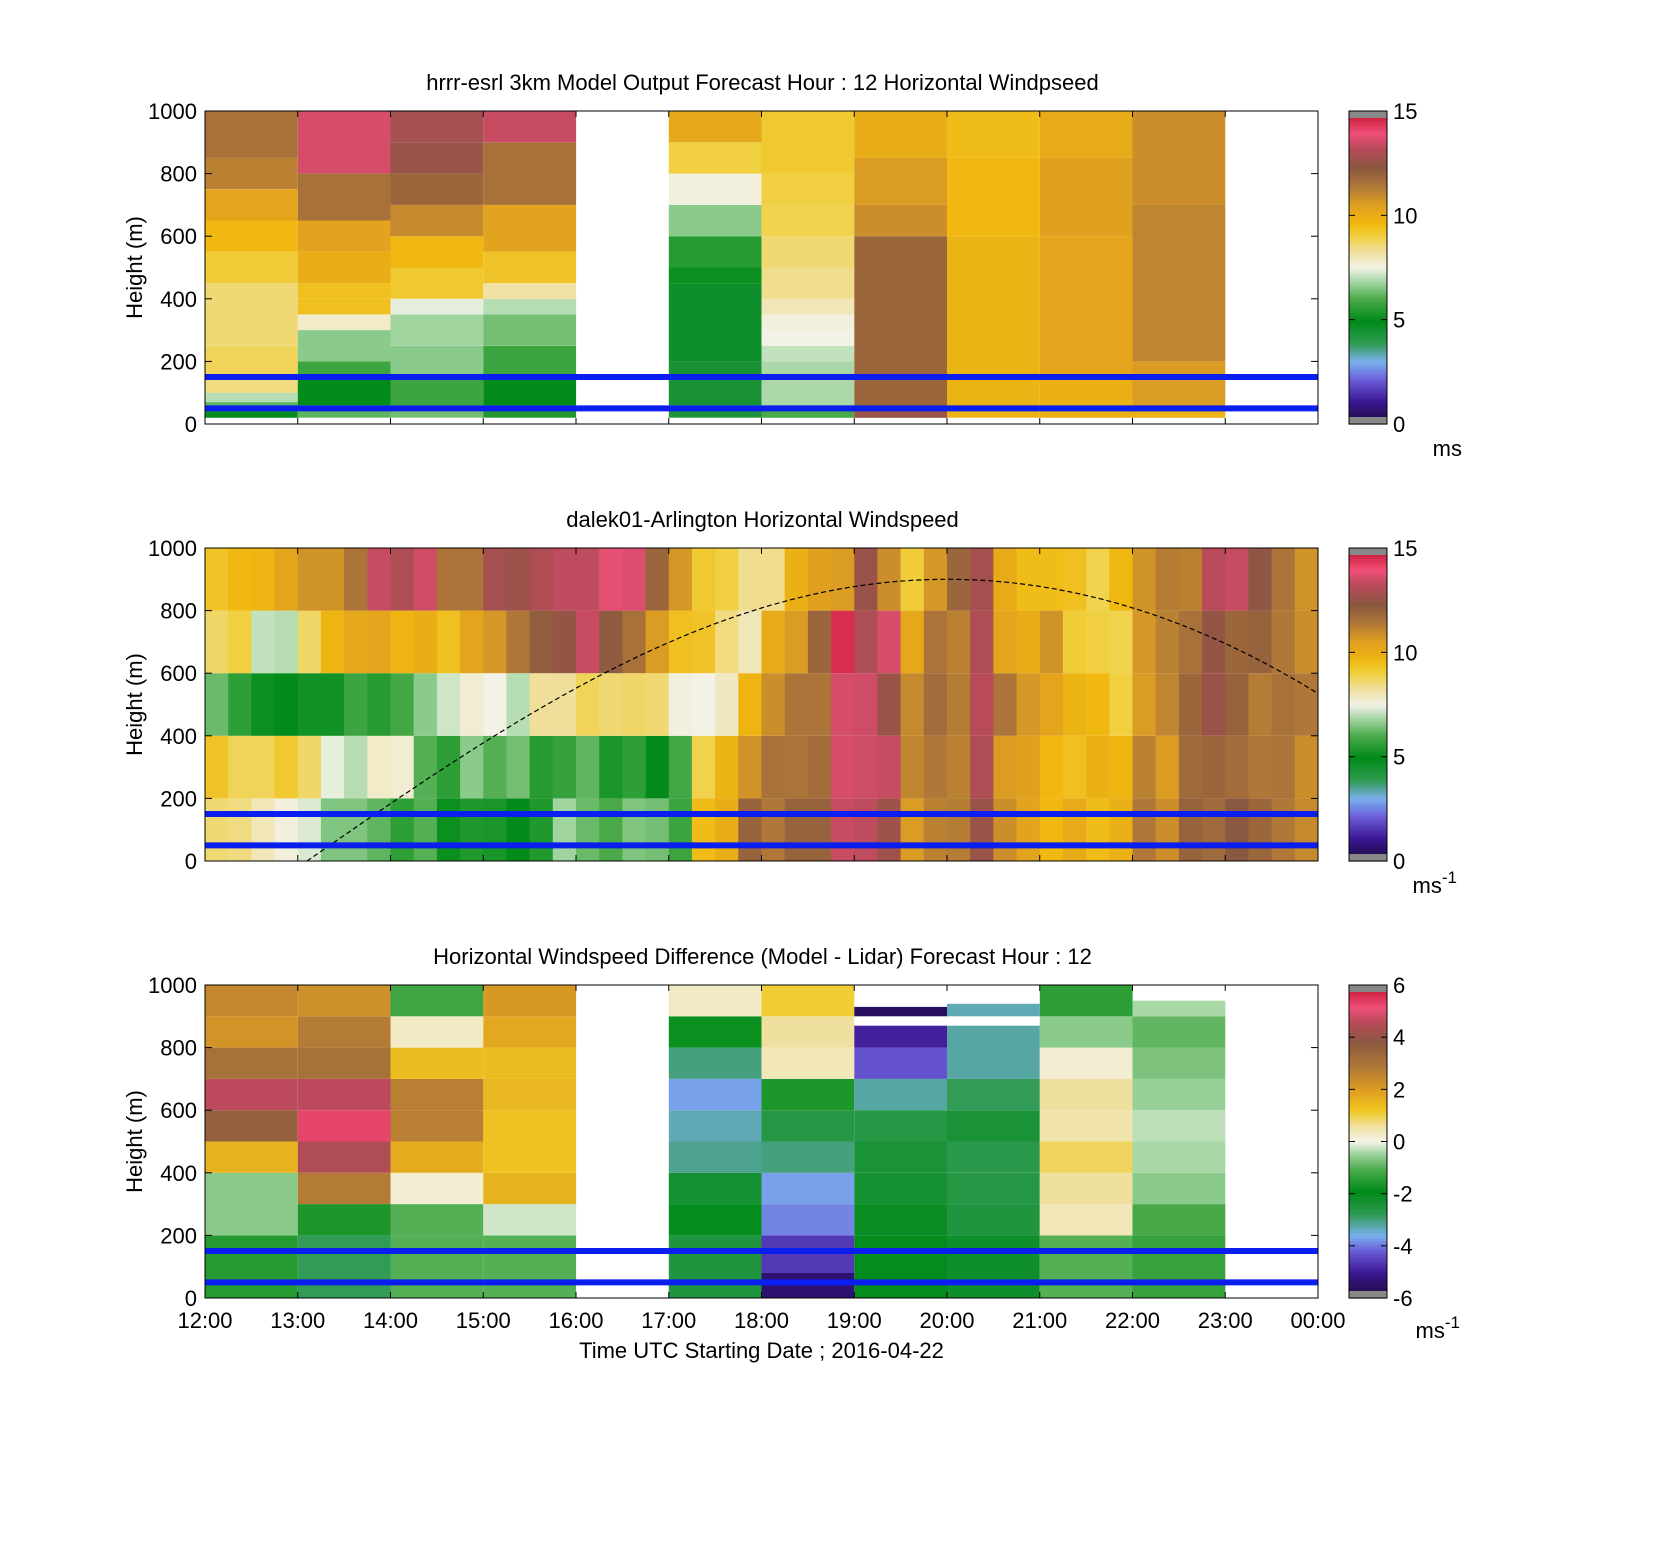 Image resolution: width=1680 pixels, height=1561 pixels. Describe the element at coordinates (172, 111) in the screenshot. I see `y-tick-label: 1000` at that location.